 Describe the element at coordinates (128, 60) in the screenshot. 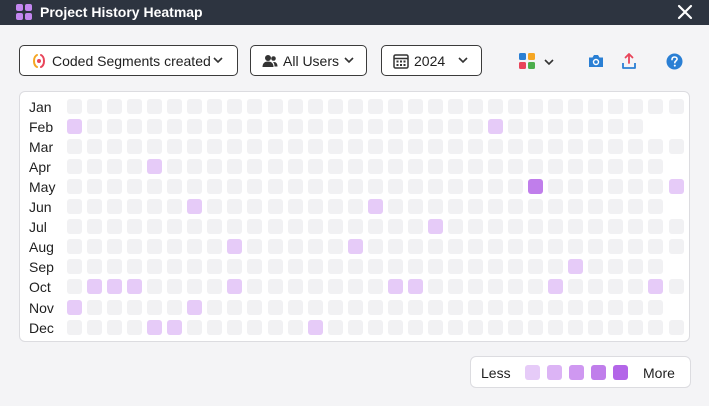

I see `metric-select: Coded Segments created` at that location.